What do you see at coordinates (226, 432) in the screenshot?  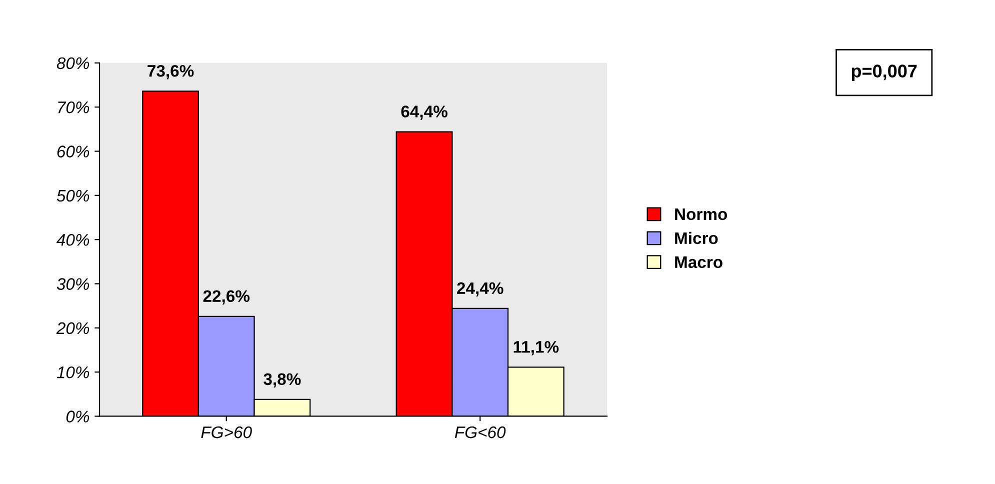 I see `x-tick-label: FG>60` at bounding box center [226, 432].